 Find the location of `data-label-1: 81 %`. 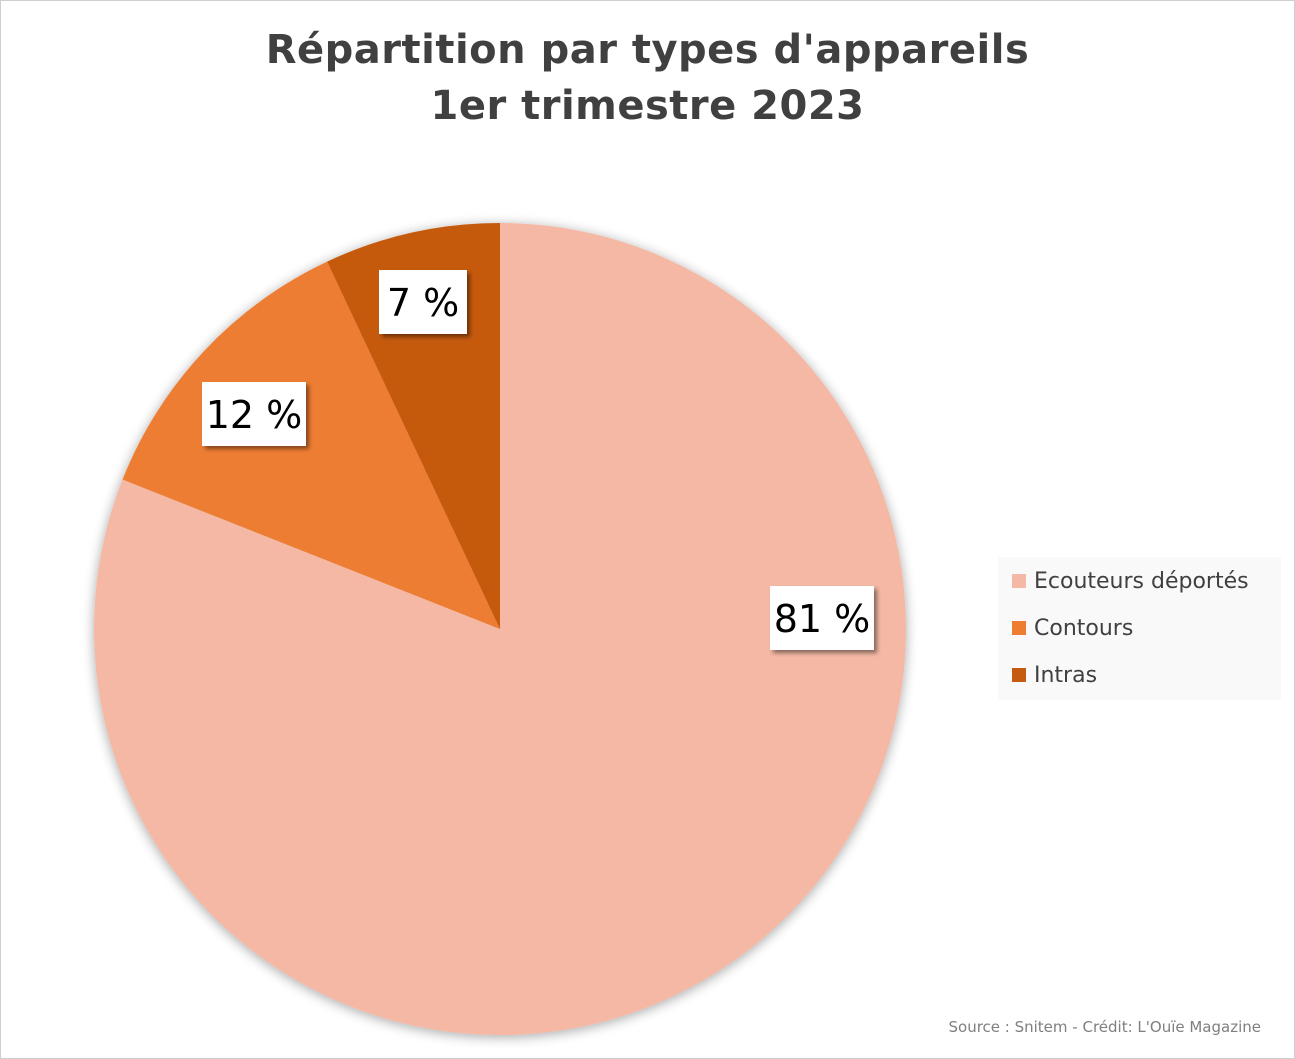

data-label-1: 81 % is located at coordinates (822, 618).